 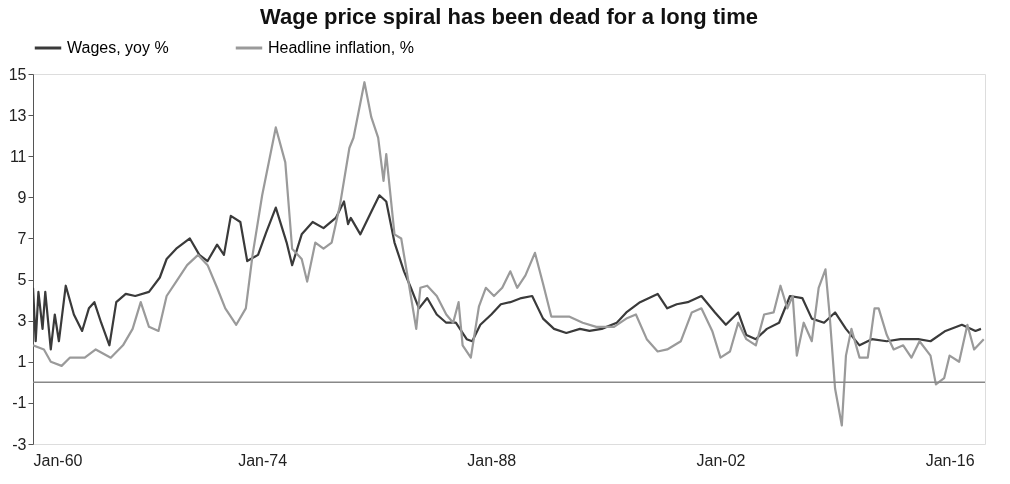 I want to click on y-tick-label: -1, so click(x=19, y=403).